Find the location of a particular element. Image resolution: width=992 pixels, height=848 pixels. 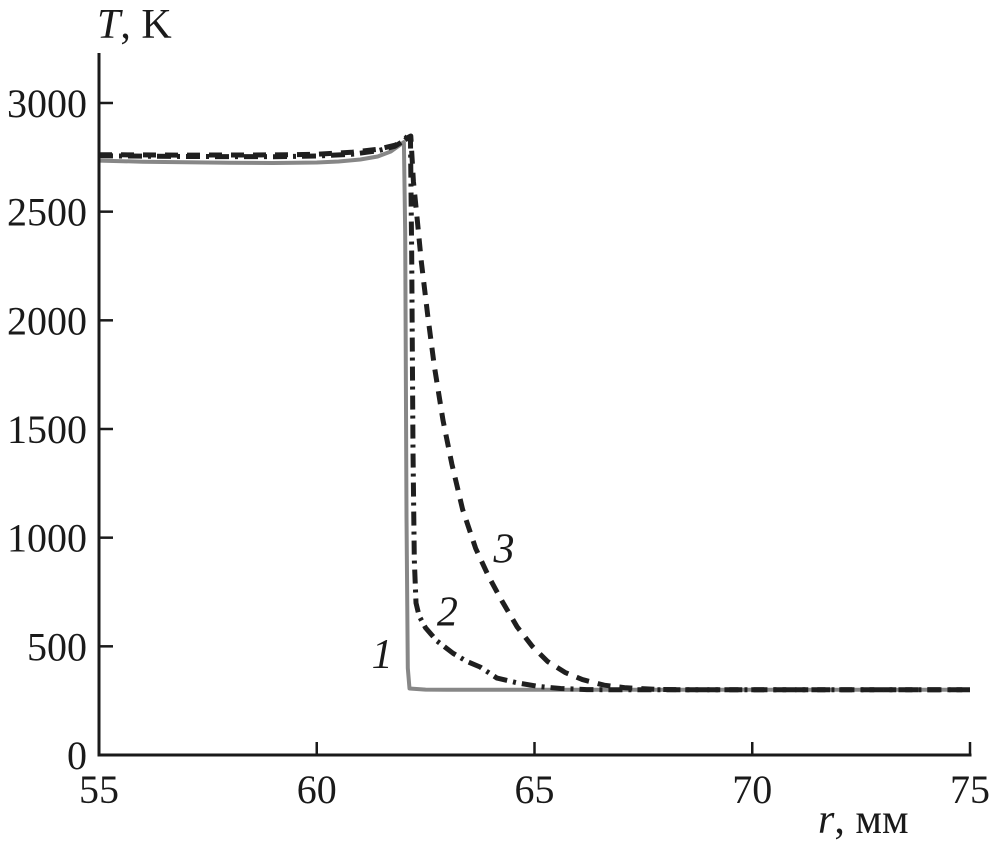

y-tick-label: 2500 is located at coordinates (47, 212).